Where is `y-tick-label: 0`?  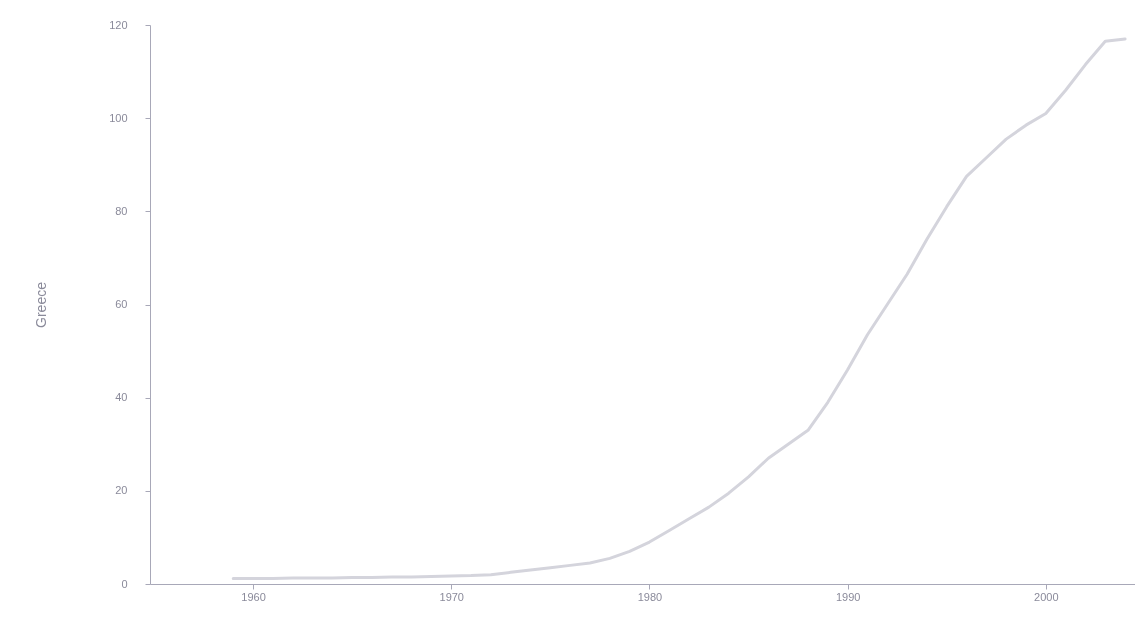
y-tick-label: 0 is located at coordinates (124, 583).